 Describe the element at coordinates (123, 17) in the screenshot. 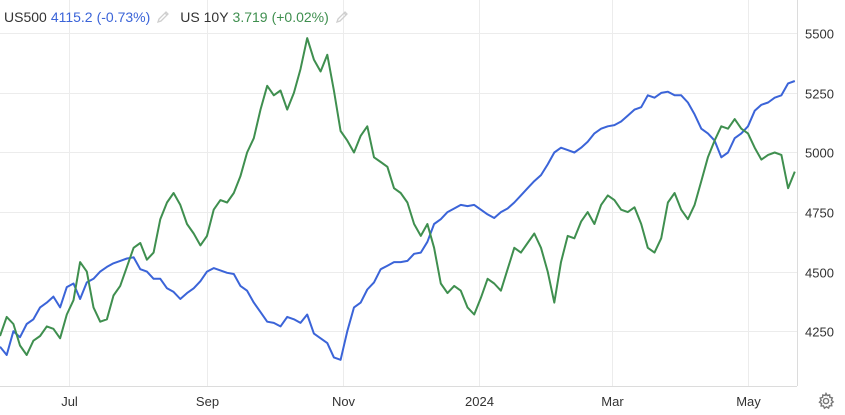

I see `legend-change-us500: (-0.73%)` at that location.